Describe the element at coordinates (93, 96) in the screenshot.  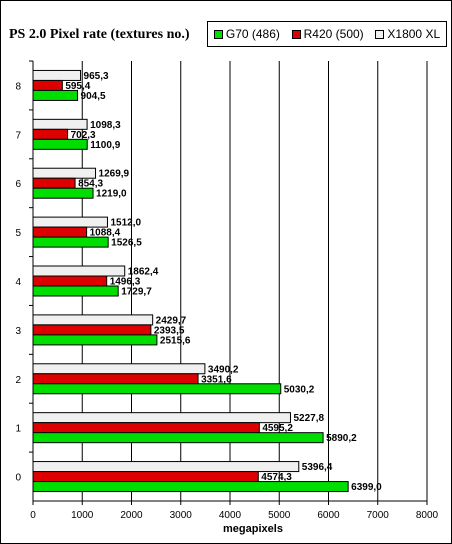
I see `data-label: 904,5` at that location.